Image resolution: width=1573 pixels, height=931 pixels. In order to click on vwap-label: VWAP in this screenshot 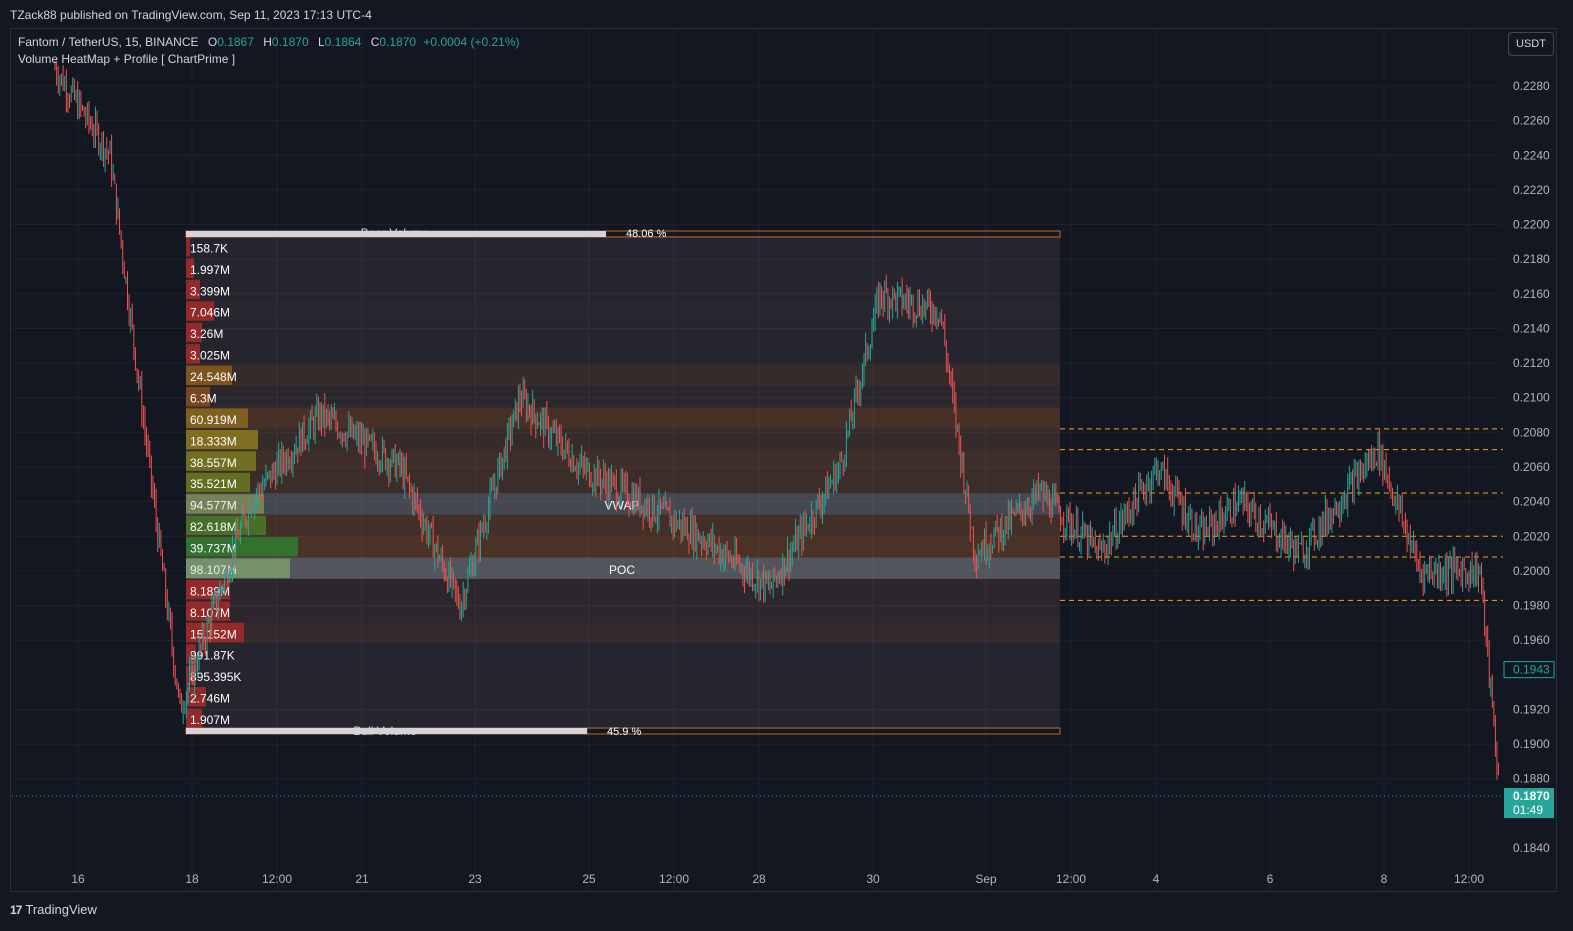, I will do `click(622, 506)`.